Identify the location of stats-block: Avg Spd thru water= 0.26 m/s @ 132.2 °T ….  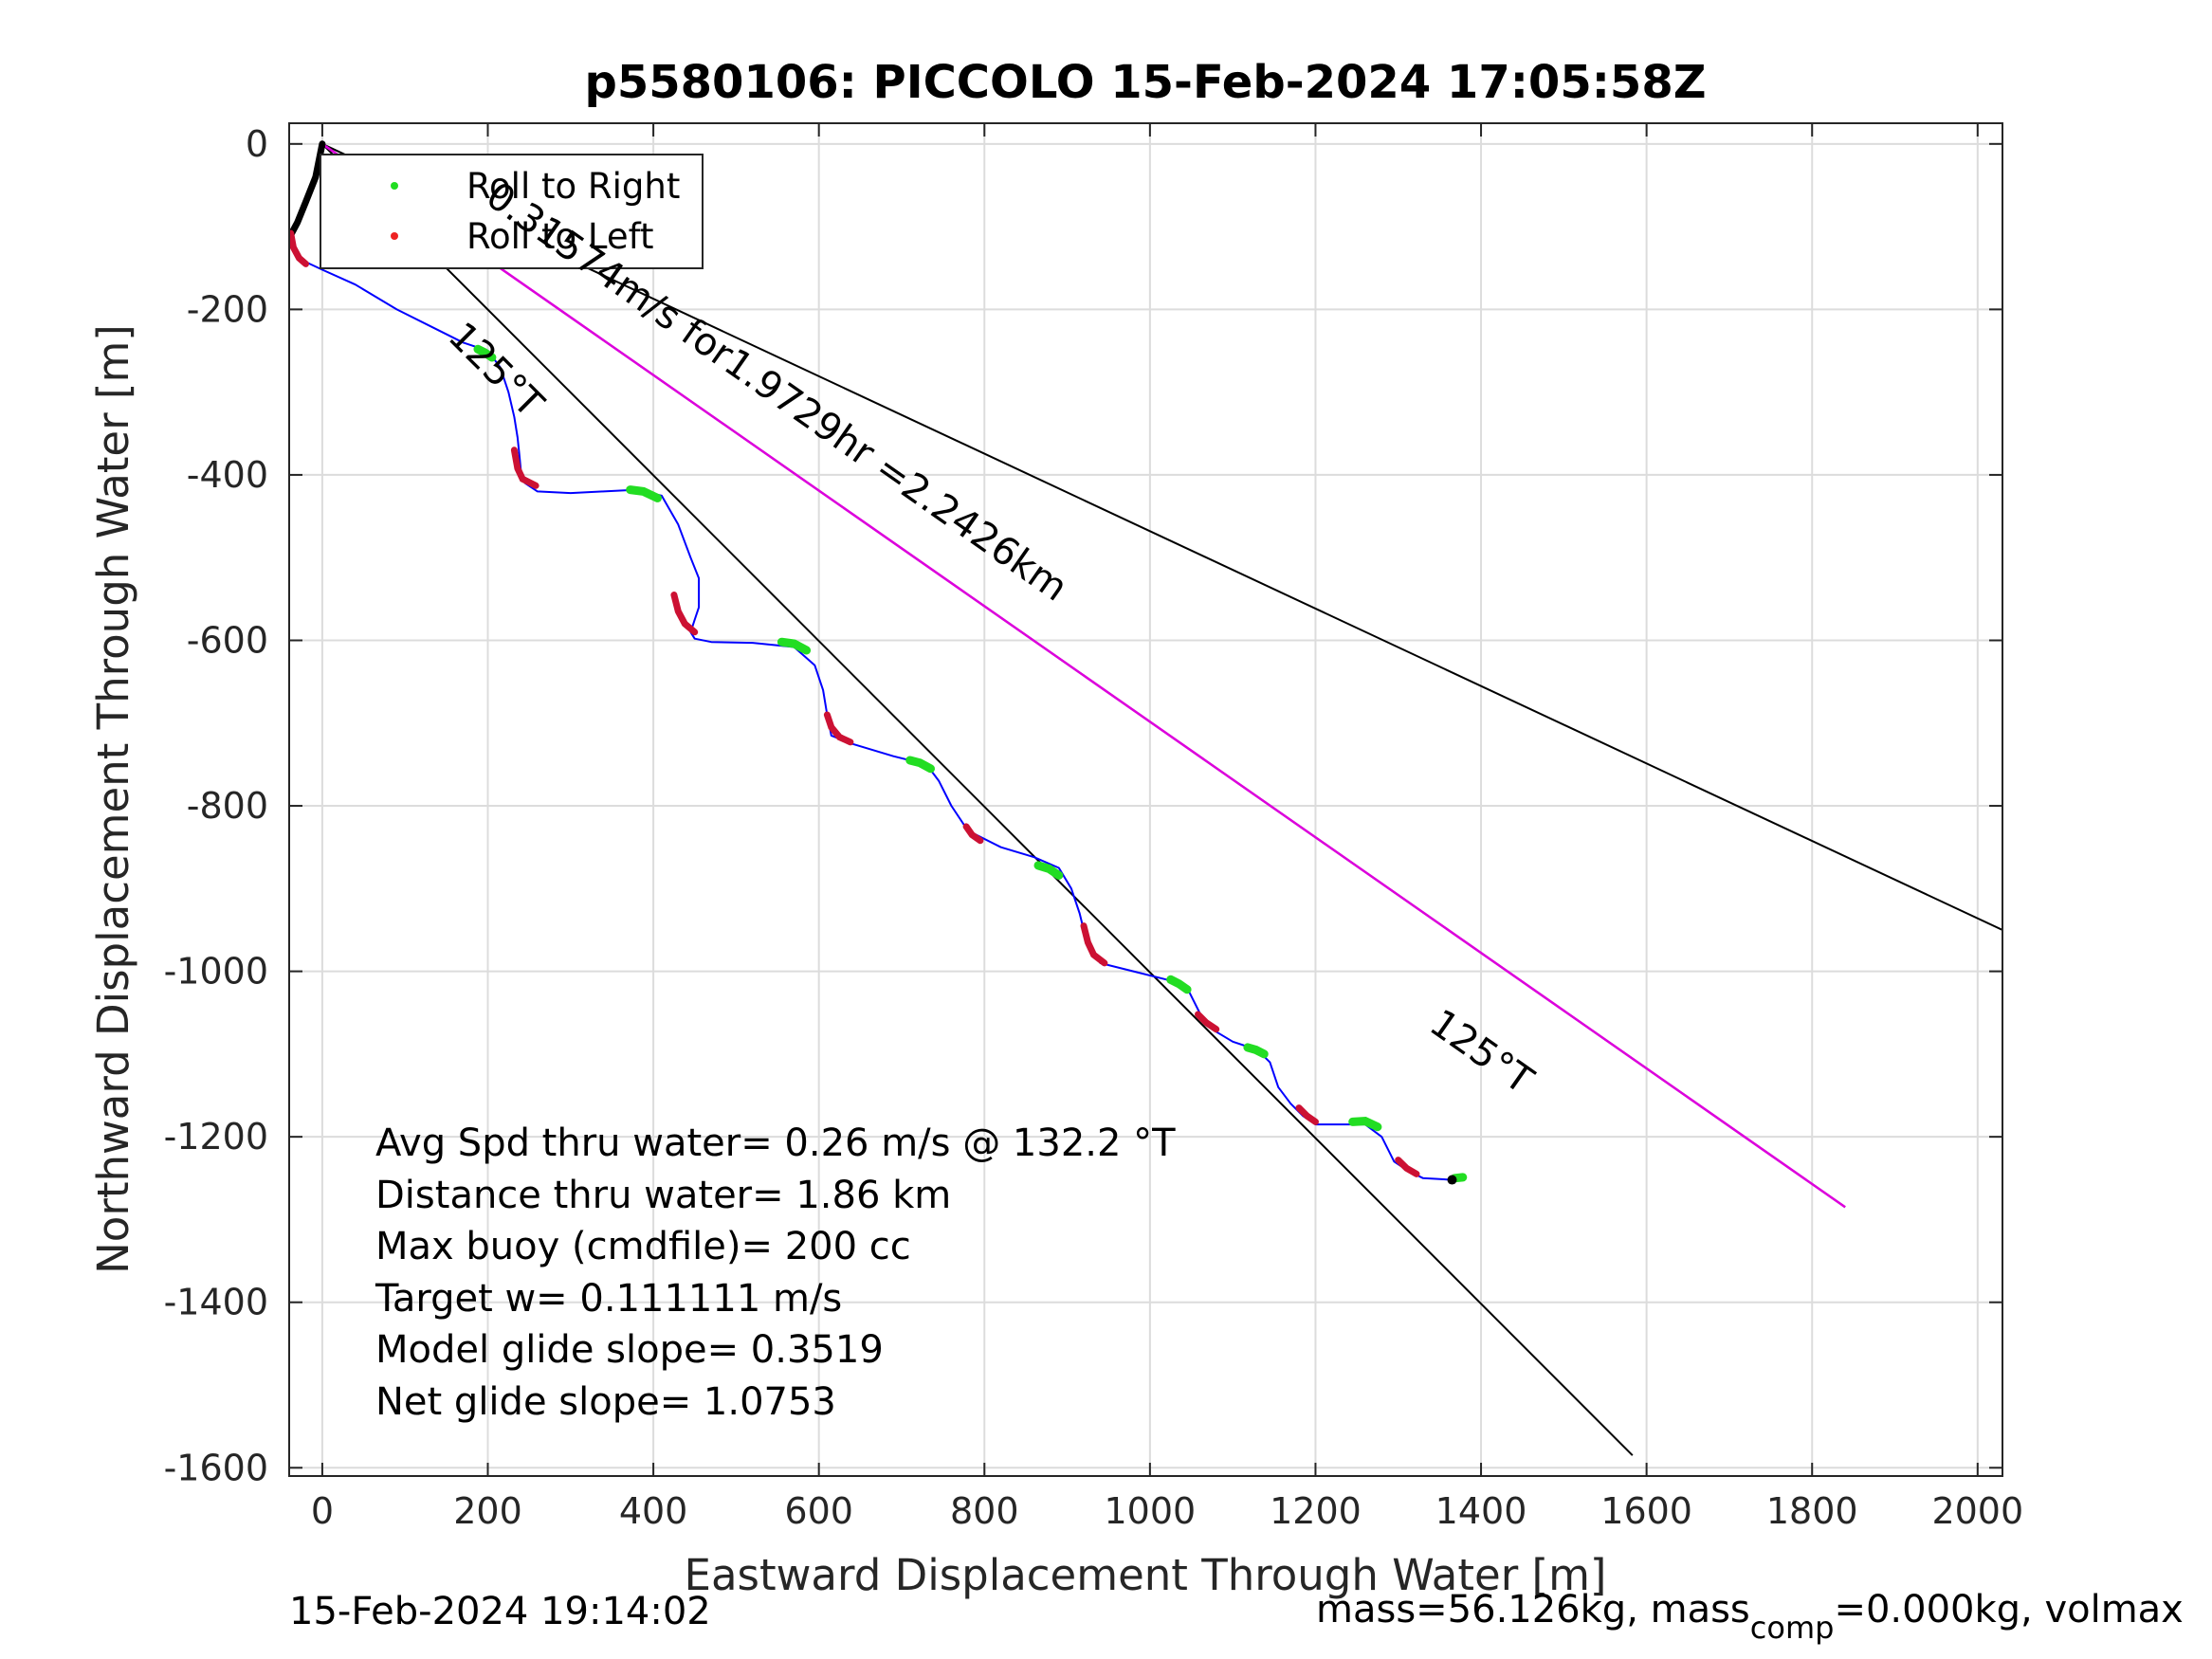
(775, 1272).